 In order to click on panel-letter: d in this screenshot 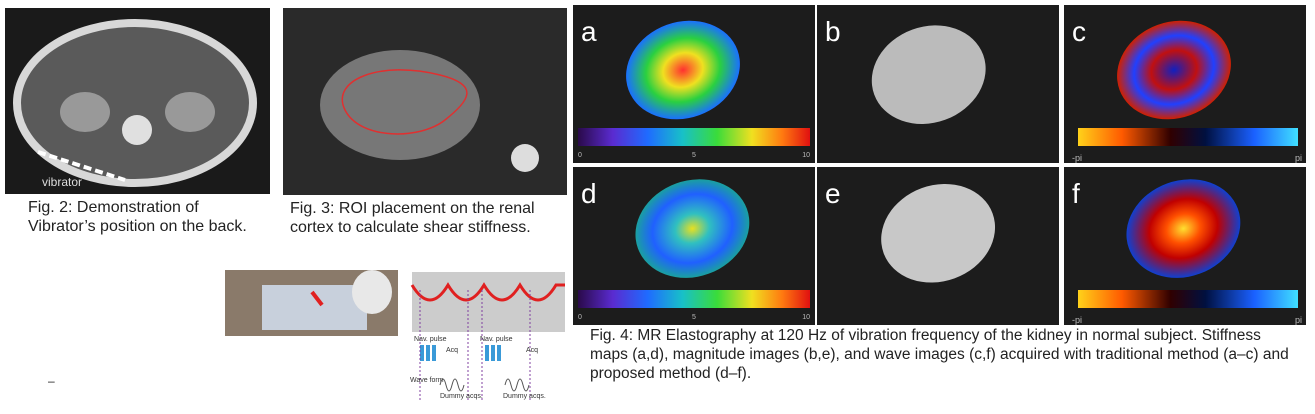, I will do `click(589, 193)`.